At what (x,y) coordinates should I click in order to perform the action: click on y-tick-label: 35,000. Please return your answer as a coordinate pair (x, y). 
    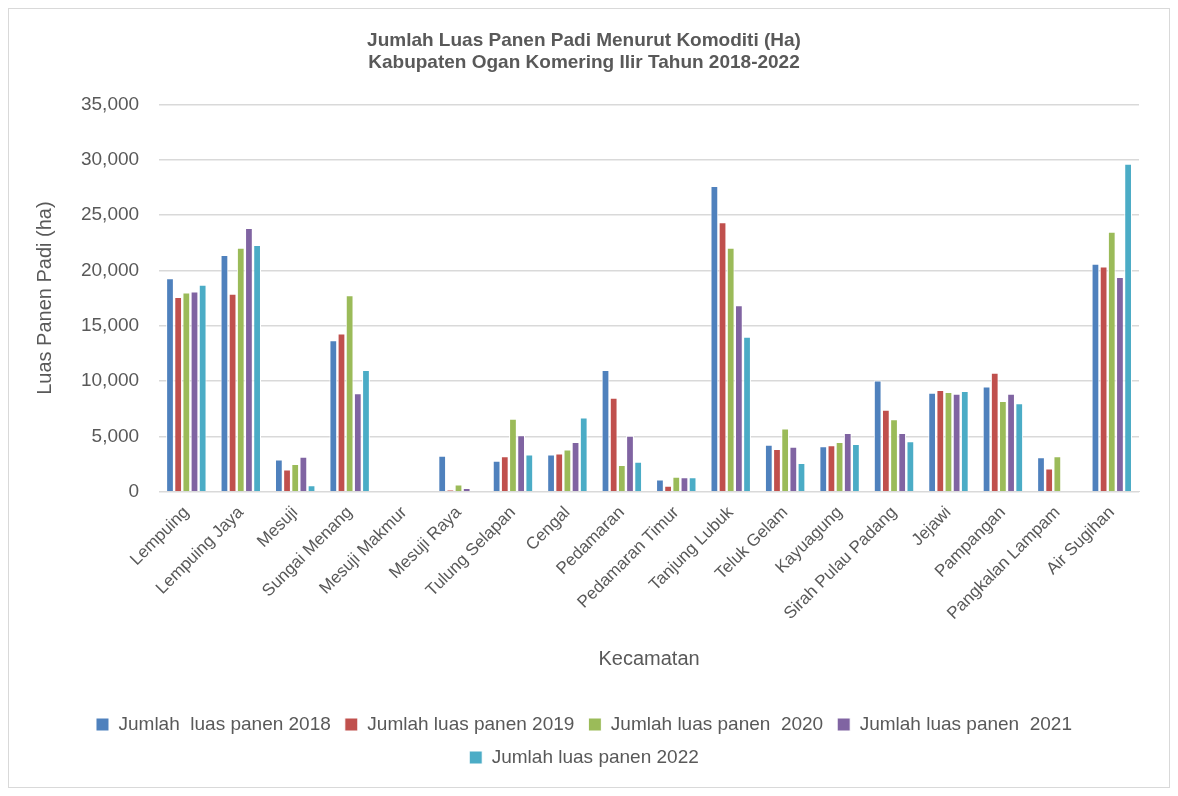
    Looking at the image, I should click on (110, 103).